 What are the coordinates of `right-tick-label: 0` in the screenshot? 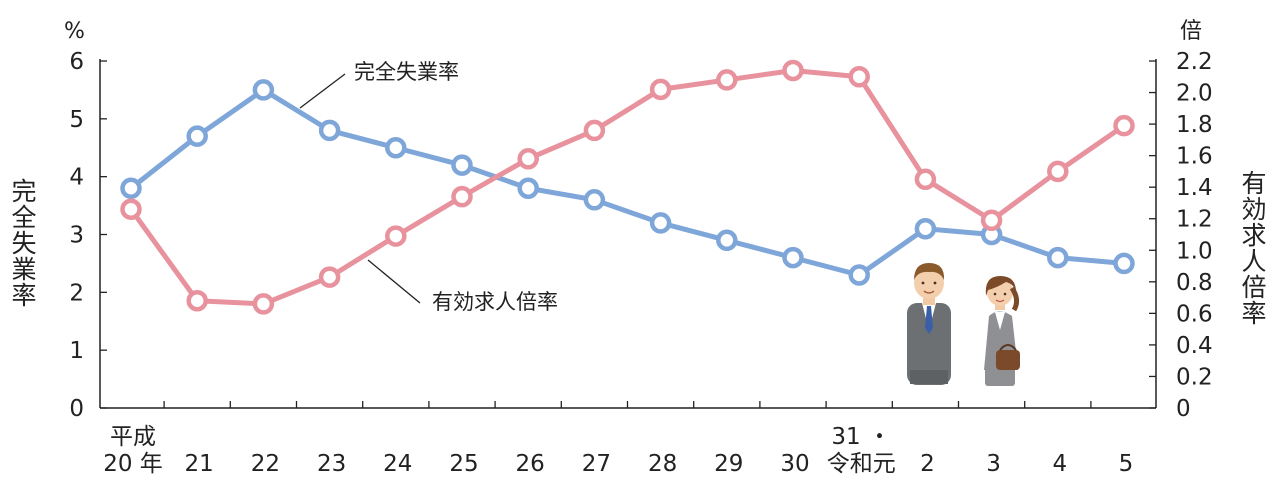 It's located at (1183, 409).